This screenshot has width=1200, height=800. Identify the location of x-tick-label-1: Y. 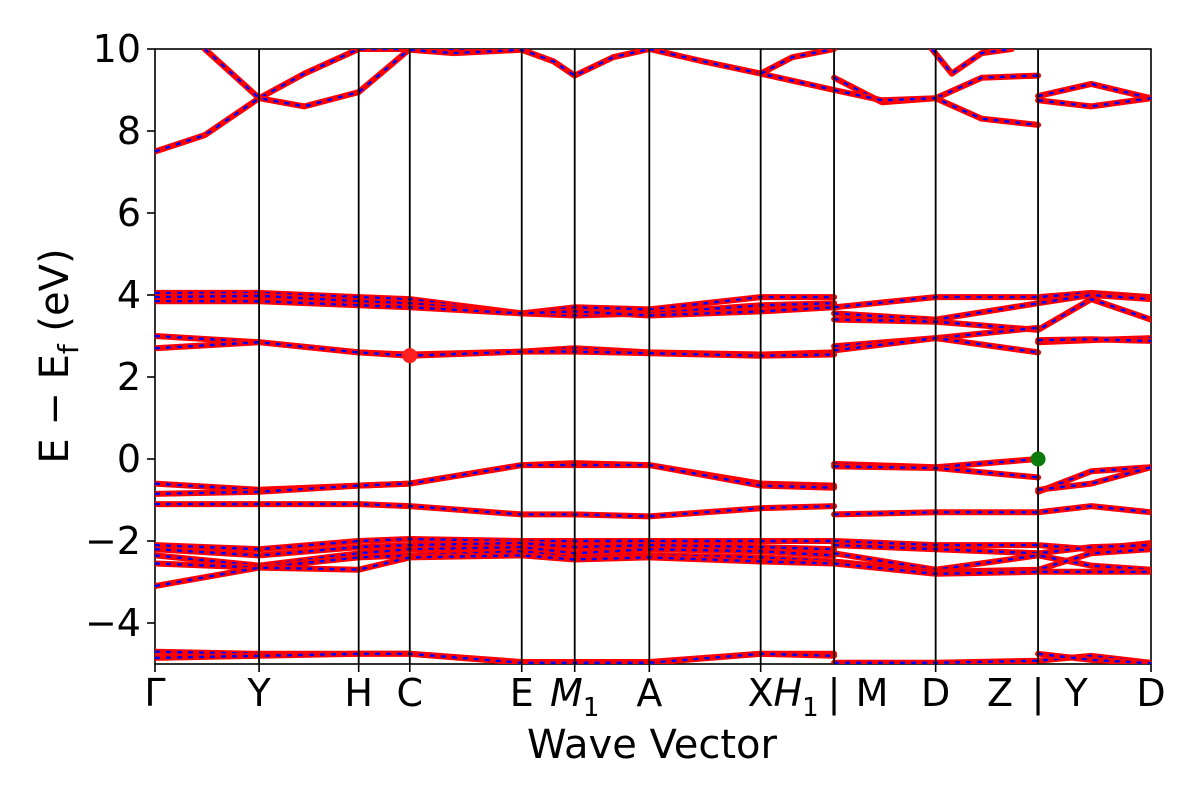
(258, 693).